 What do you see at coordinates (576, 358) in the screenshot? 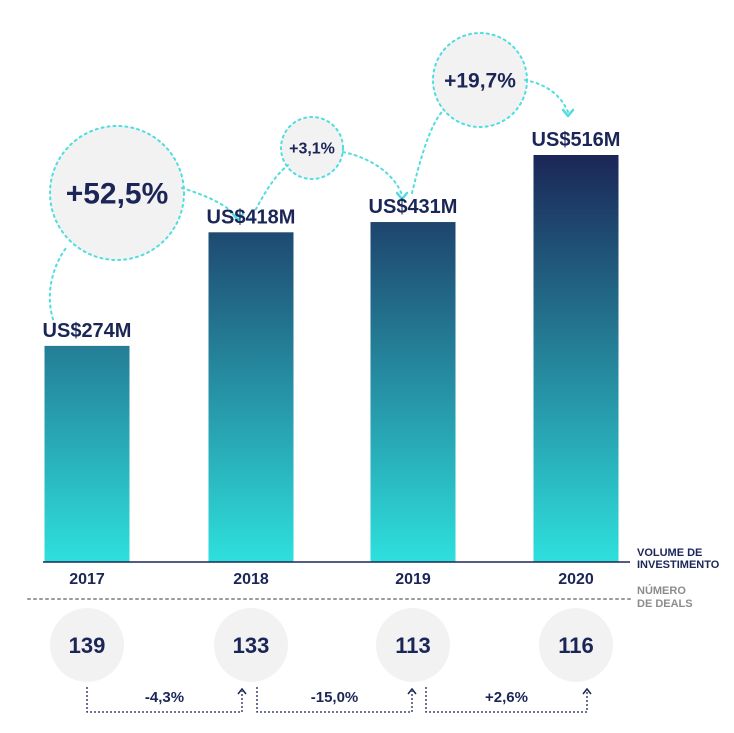
I see `bar-2020` at bounding box center [576, 358].